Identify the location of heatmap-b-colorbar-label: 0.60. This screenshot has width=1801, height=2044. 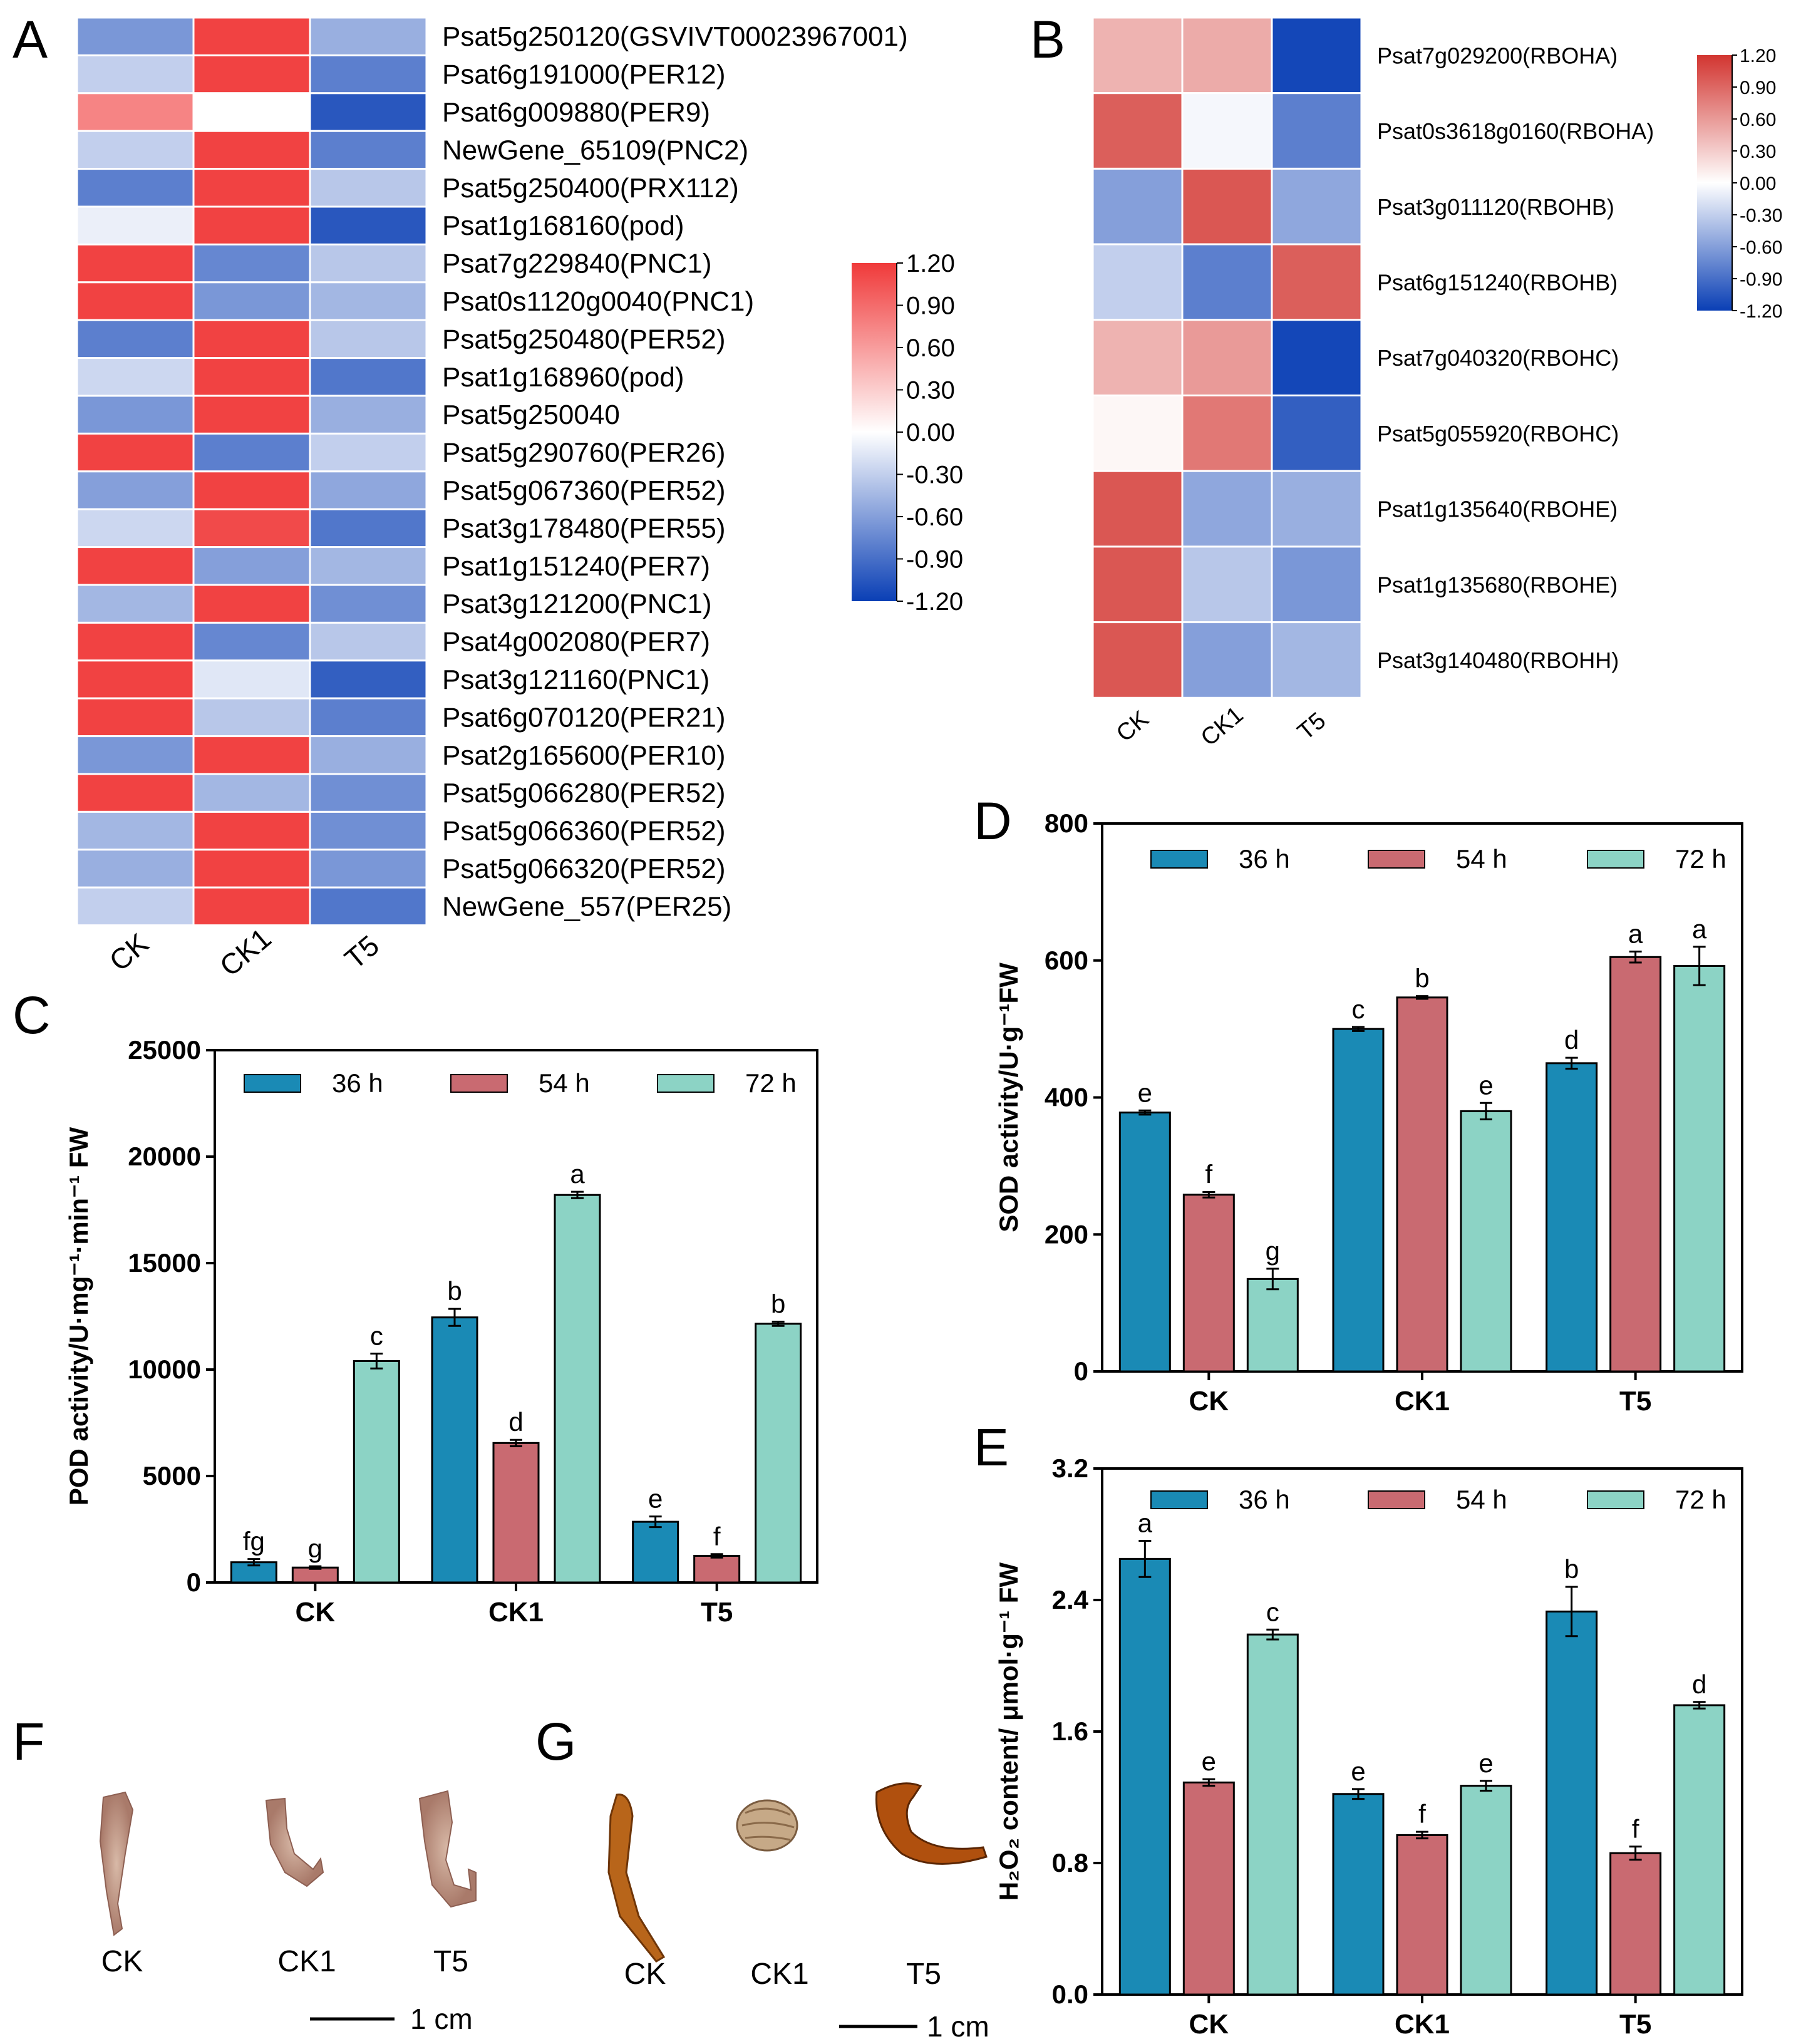
(1758, 120).